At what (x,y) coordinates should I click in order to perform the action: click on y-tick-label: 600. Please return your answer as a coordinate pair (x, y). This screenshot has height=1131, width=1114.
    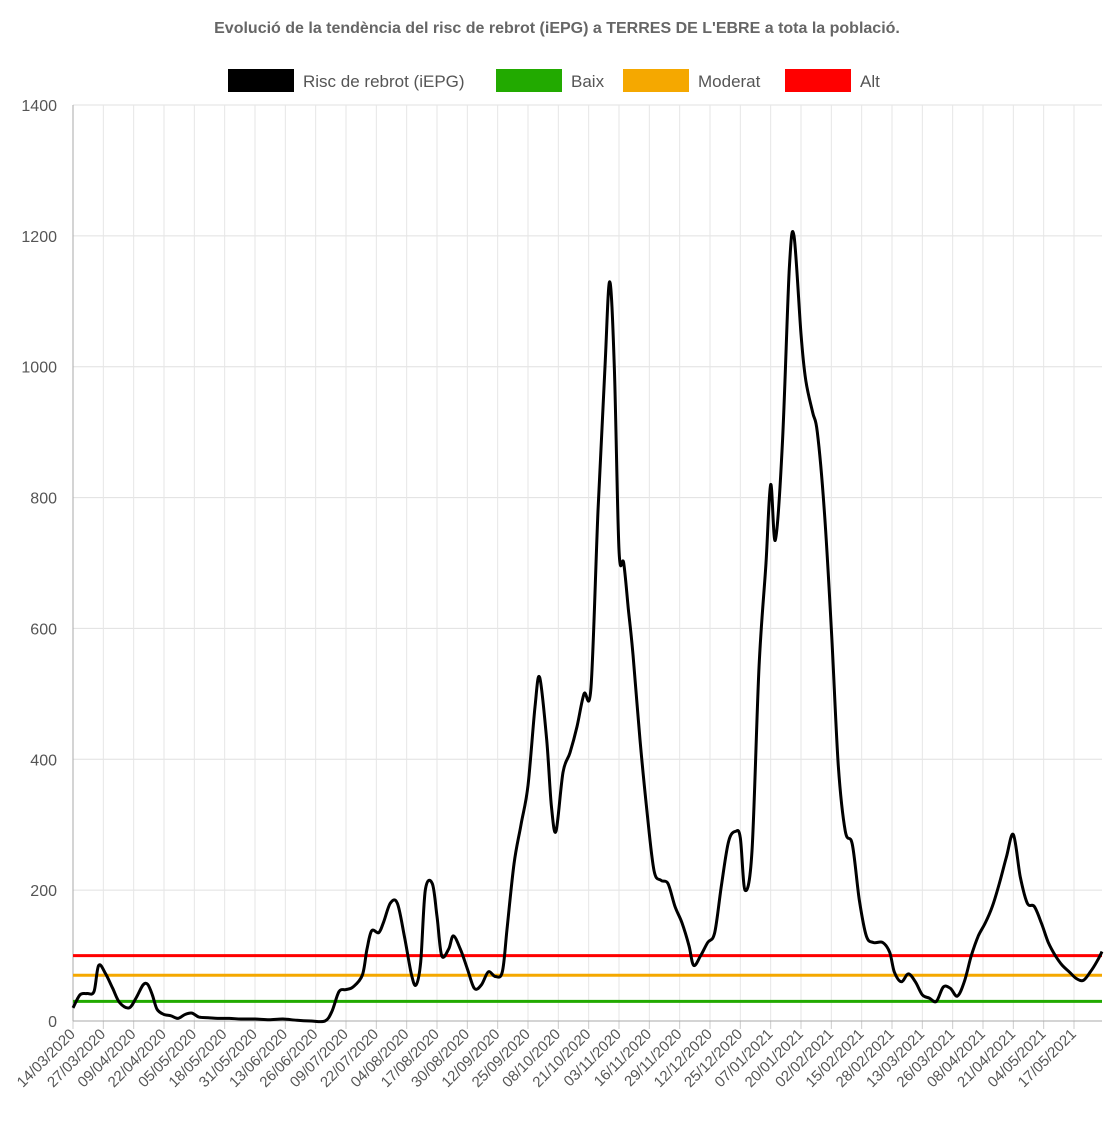
    Looking at the image, I should click on (43, 629).